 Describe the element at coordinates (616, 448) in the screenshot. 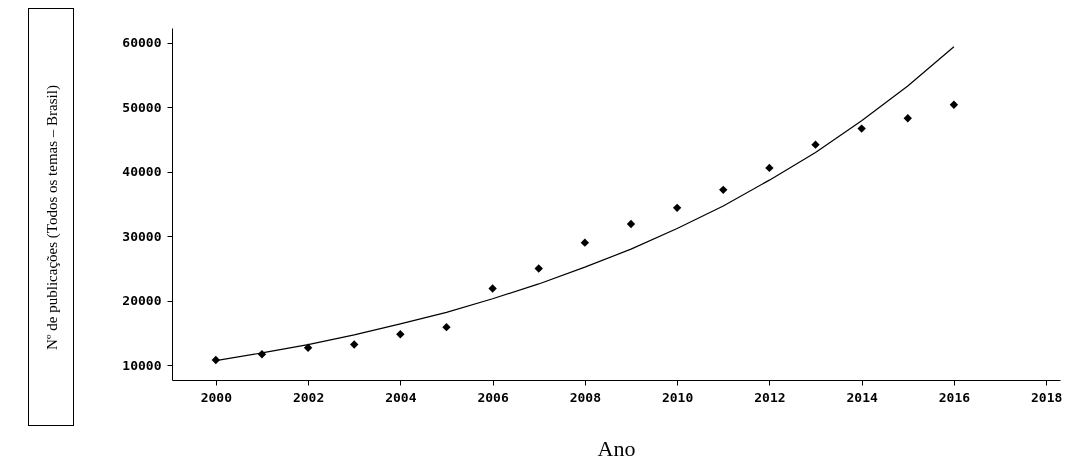

I see `x-axis-title: Ano` at that location.